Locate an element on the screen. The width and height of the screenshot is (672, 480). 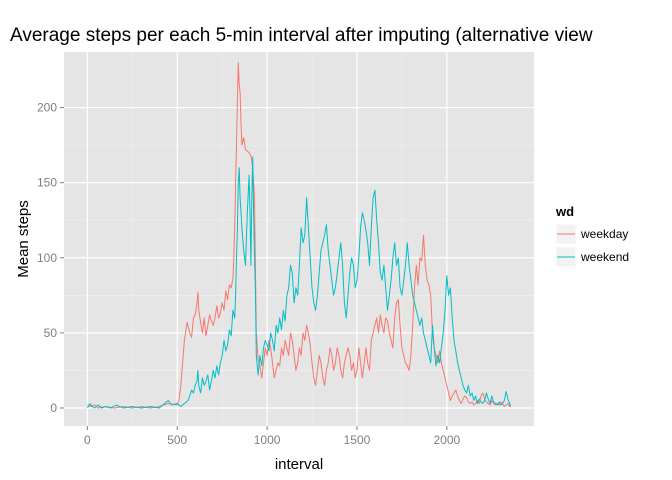
y-tick-label: 200 is located at coordinates (47, 108).